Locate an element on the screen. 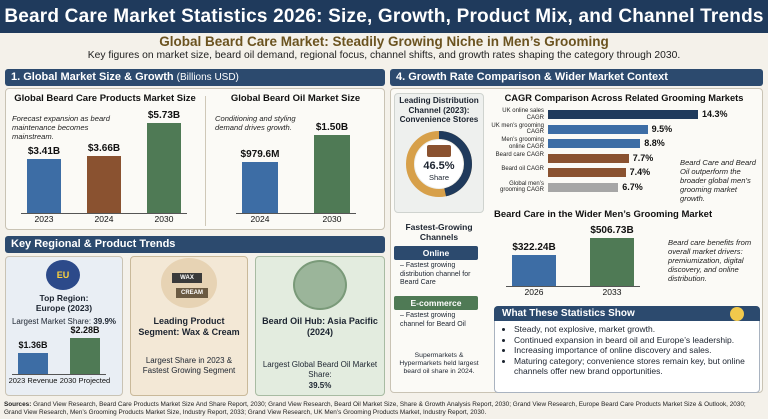 This screenshot has height=419, width=768. segment-title: Leading Product Segment: Wax & Cream is located at coordinates (189, 326).